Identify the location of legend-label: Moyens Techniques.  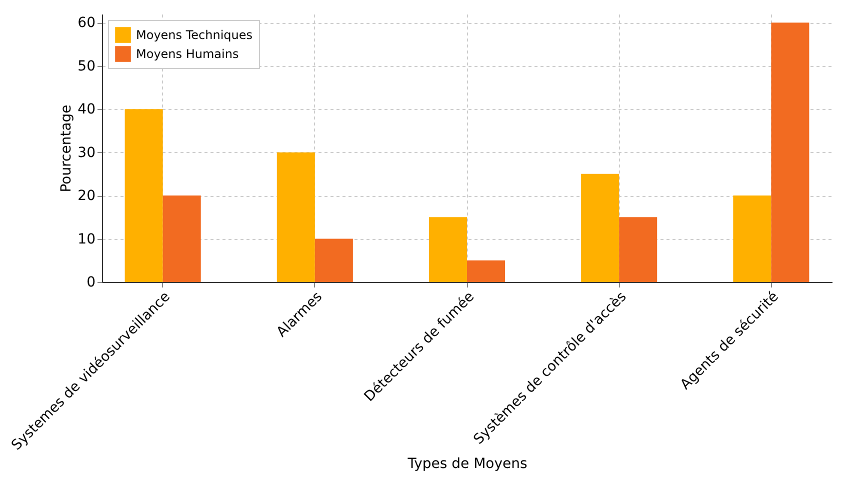
(194, 35).